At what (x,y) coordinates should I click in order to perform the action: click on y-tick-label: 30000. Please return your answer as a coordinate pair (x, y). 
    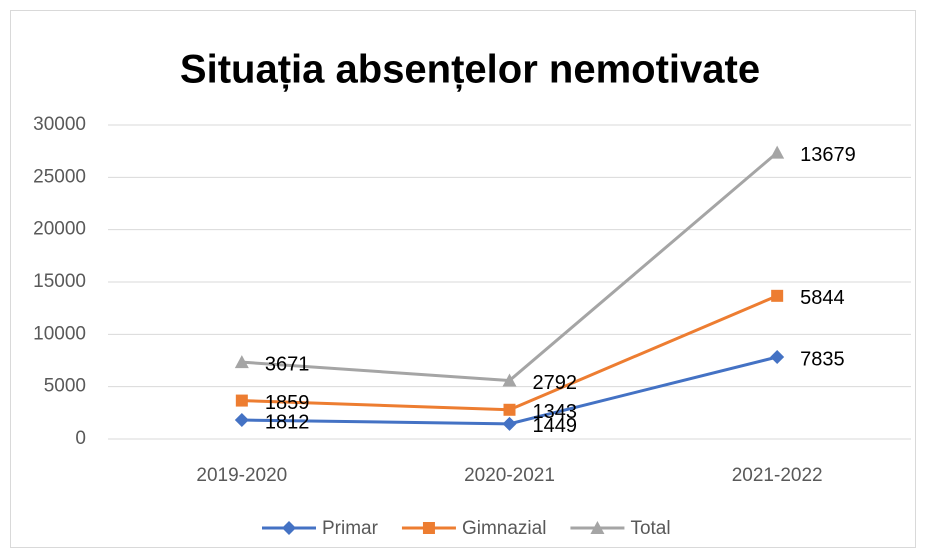
    Looking at the image, I should click on (59, 124).